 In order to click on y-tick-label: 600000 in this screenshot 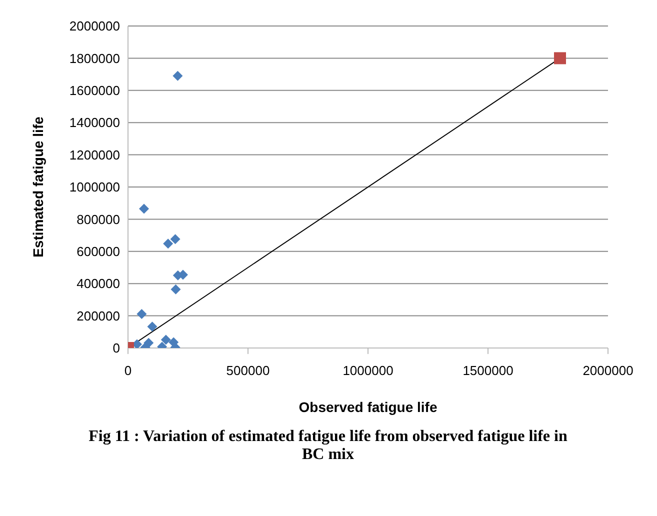, I will do `click(98, 252)`.